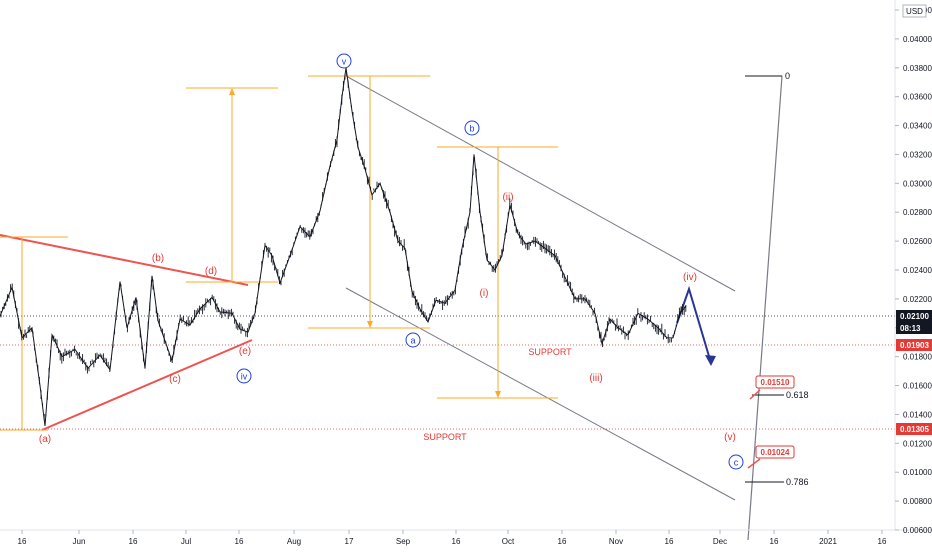  Describe the element at coordinates (349, 541) in the screenshot. I see `x-tick-label: 17` at that location.